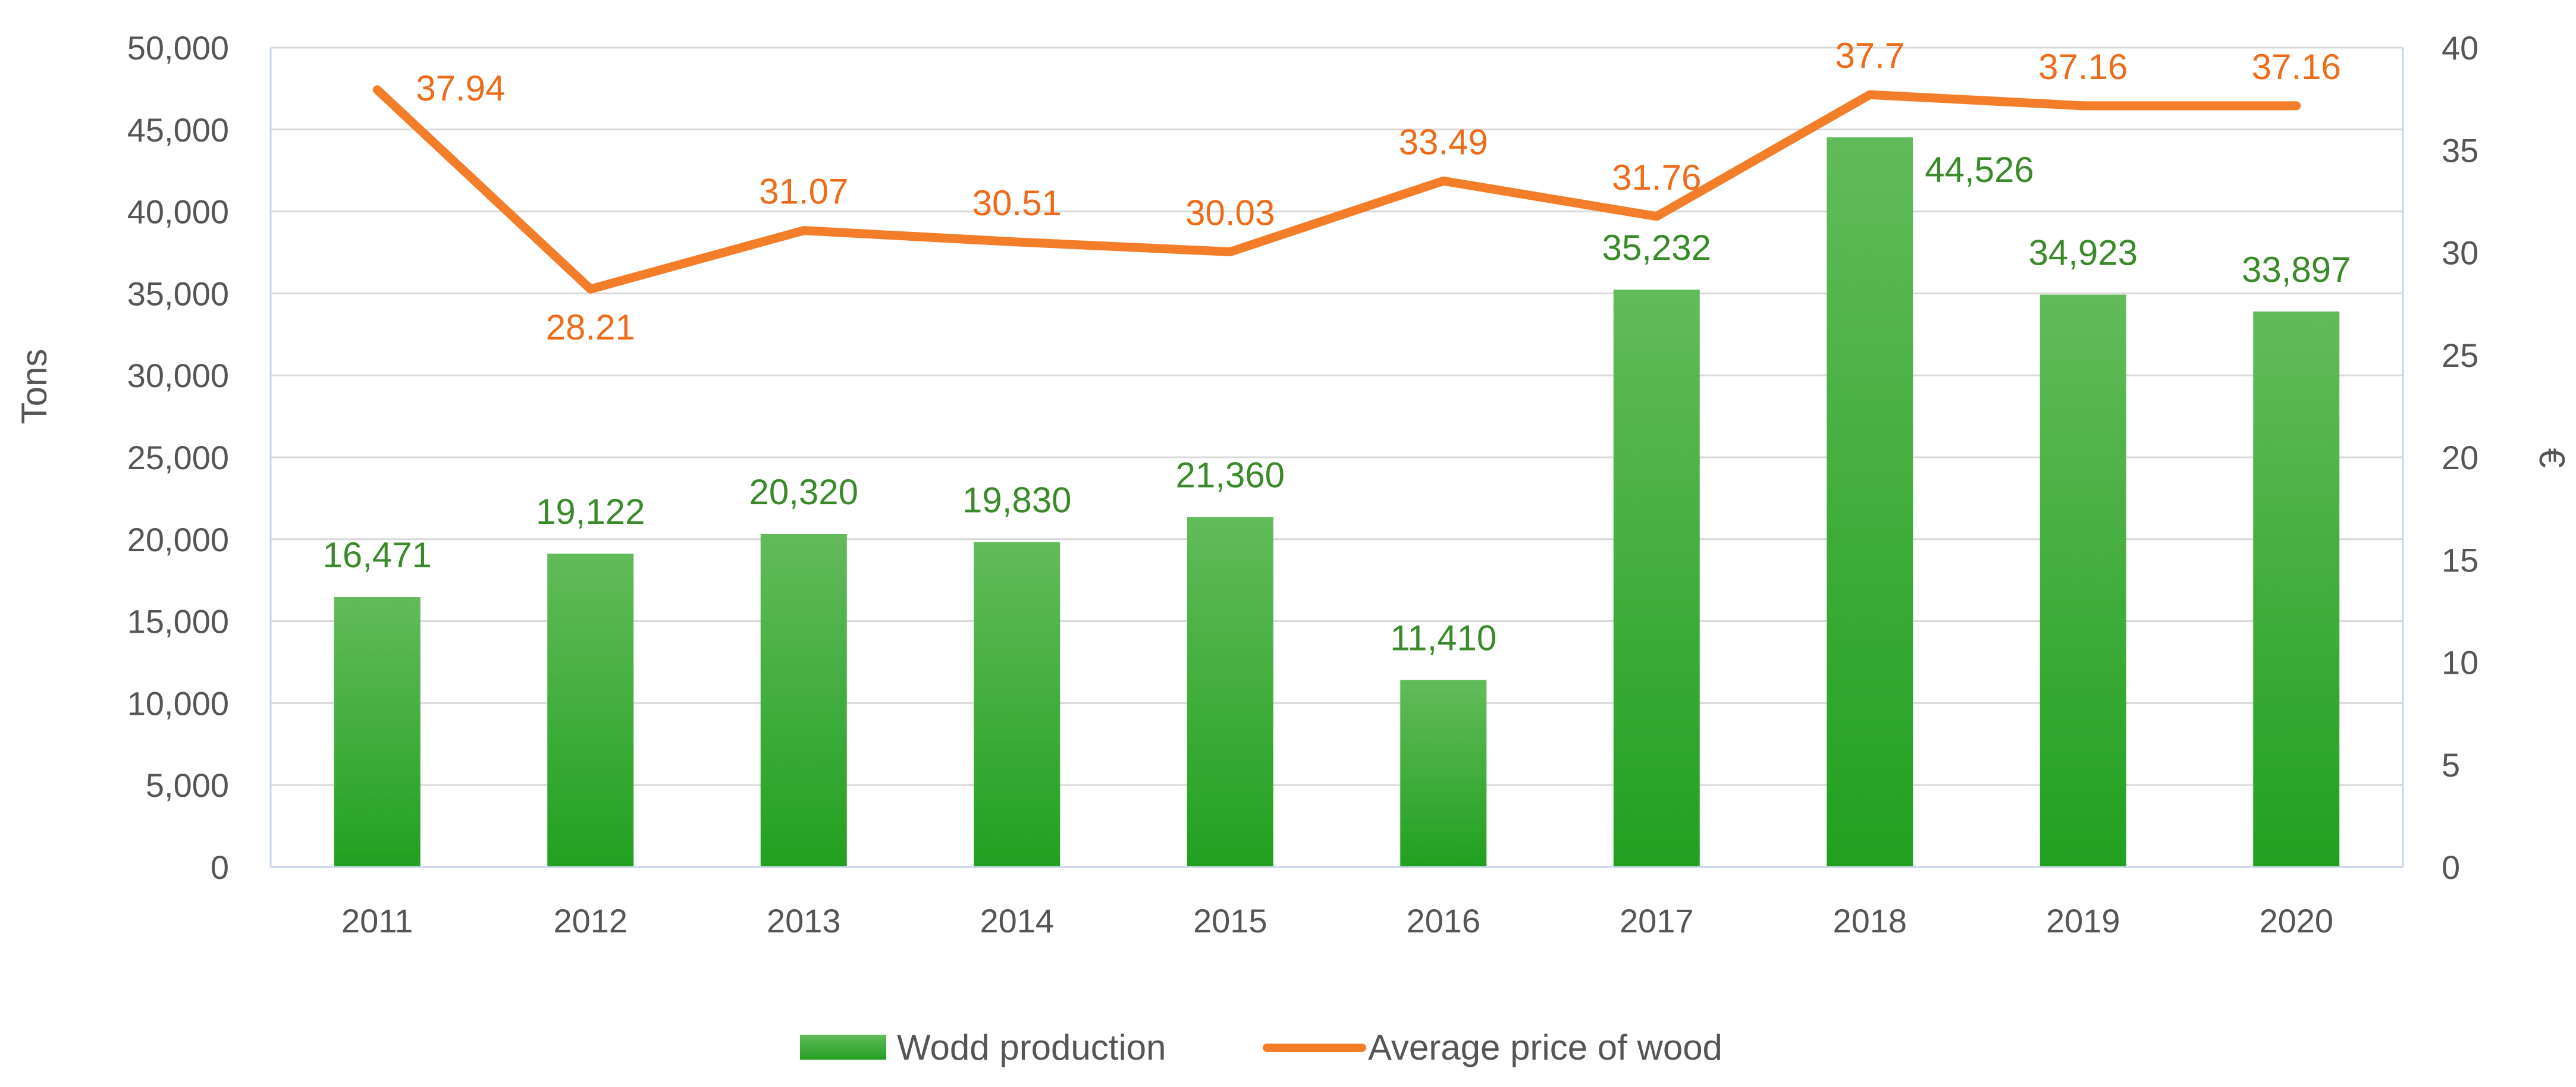 This screenshot has width=2576, height=1087. I want to click on bar-data-label: 19,830, so click(1017, 500).